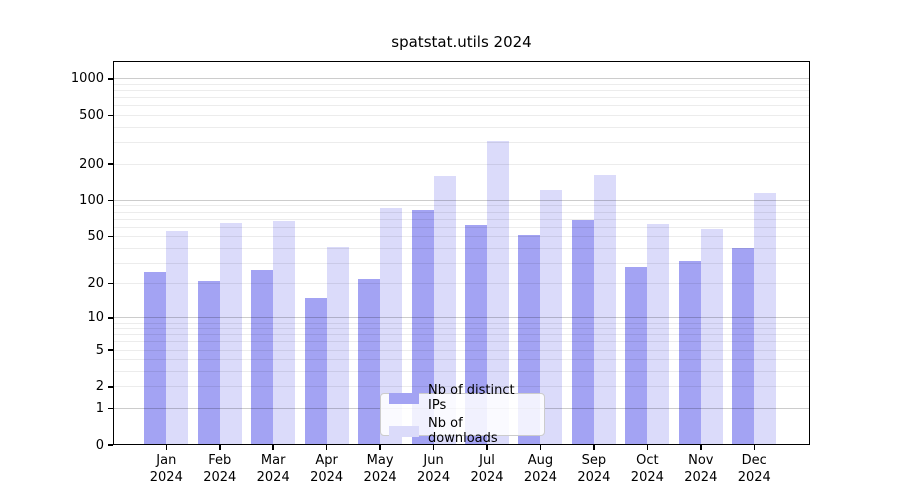 This screenshot has height=500, width=900. I want to click on bar-downloads-jul, so click(498, 292).